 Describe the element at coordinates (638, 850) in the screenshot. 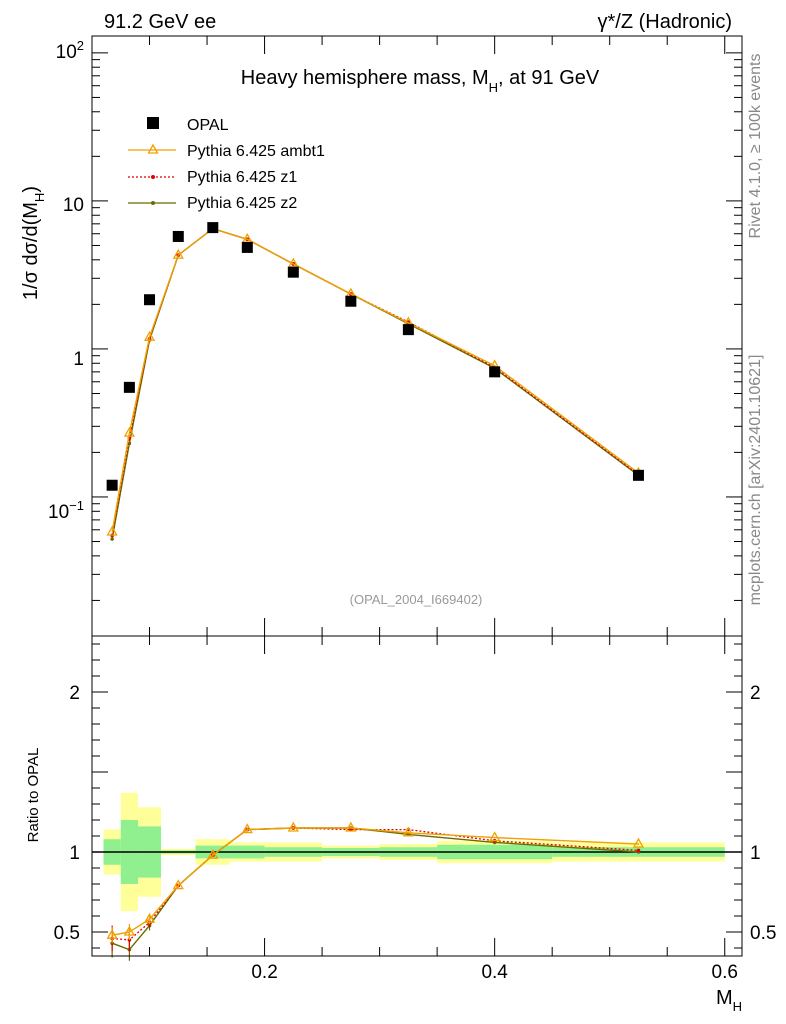

I see `ratio-point-z1` at that location.